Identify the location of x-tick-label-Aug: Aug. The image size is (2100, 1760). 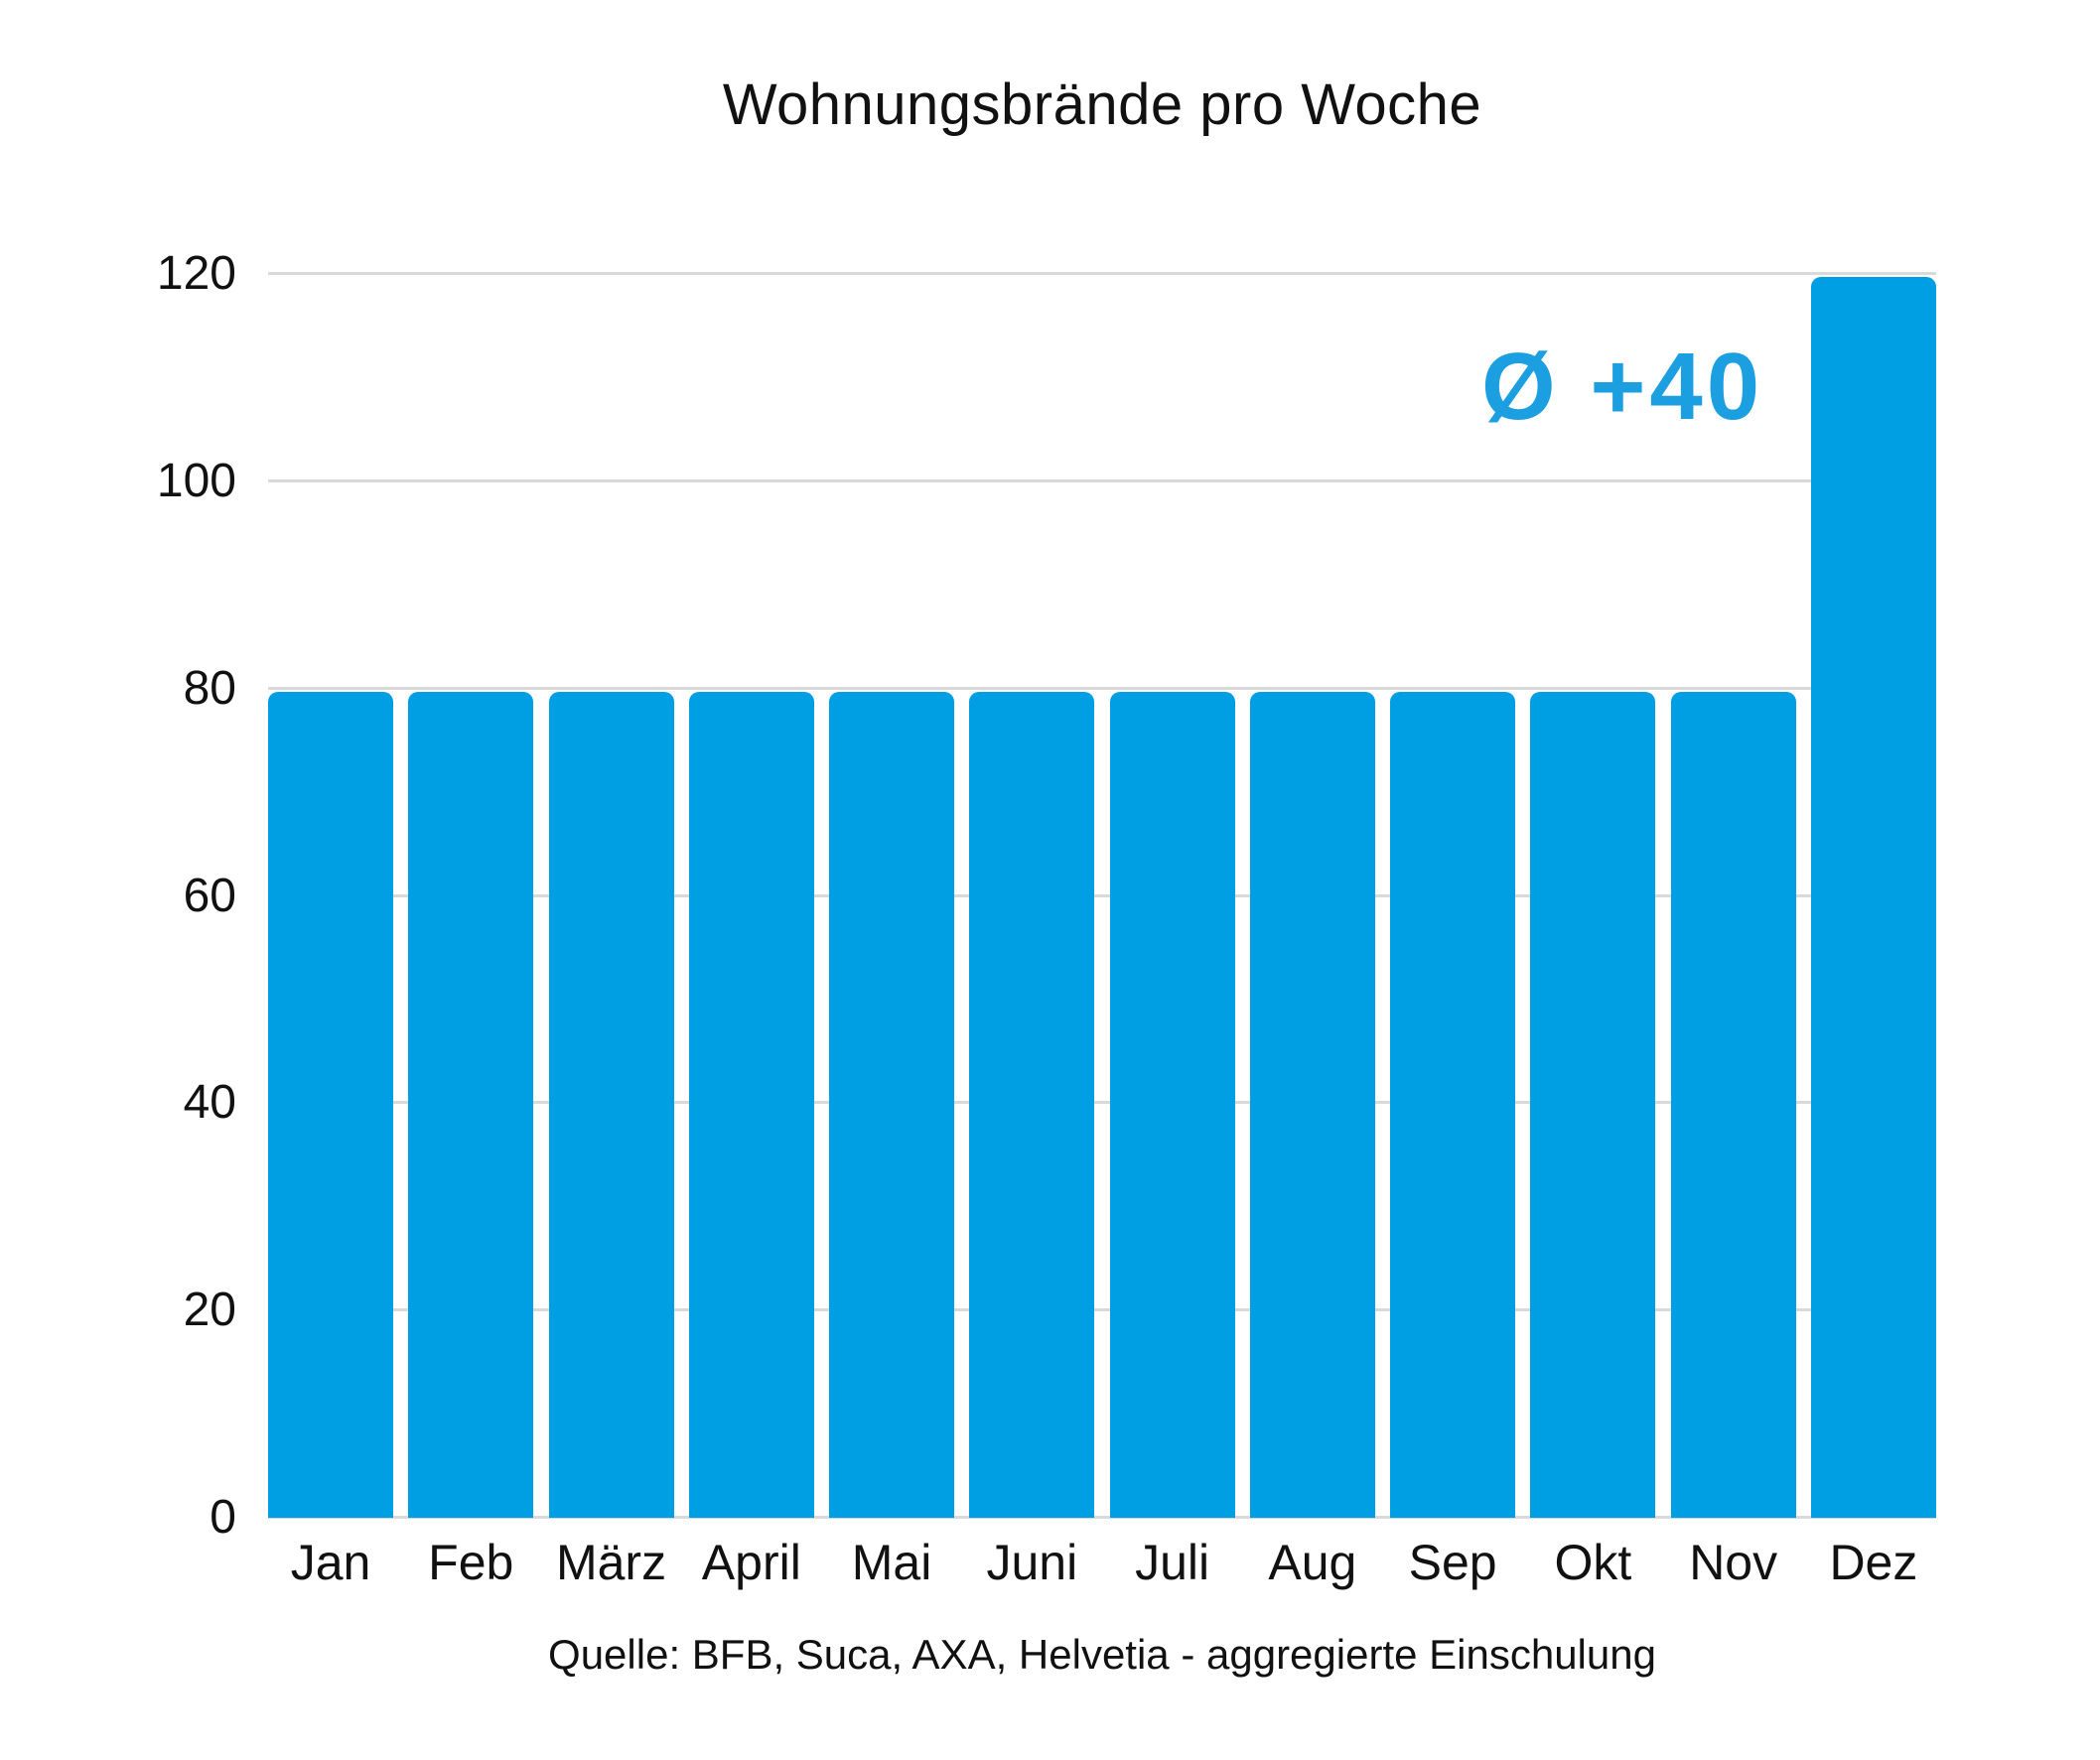
(1312, 1562).